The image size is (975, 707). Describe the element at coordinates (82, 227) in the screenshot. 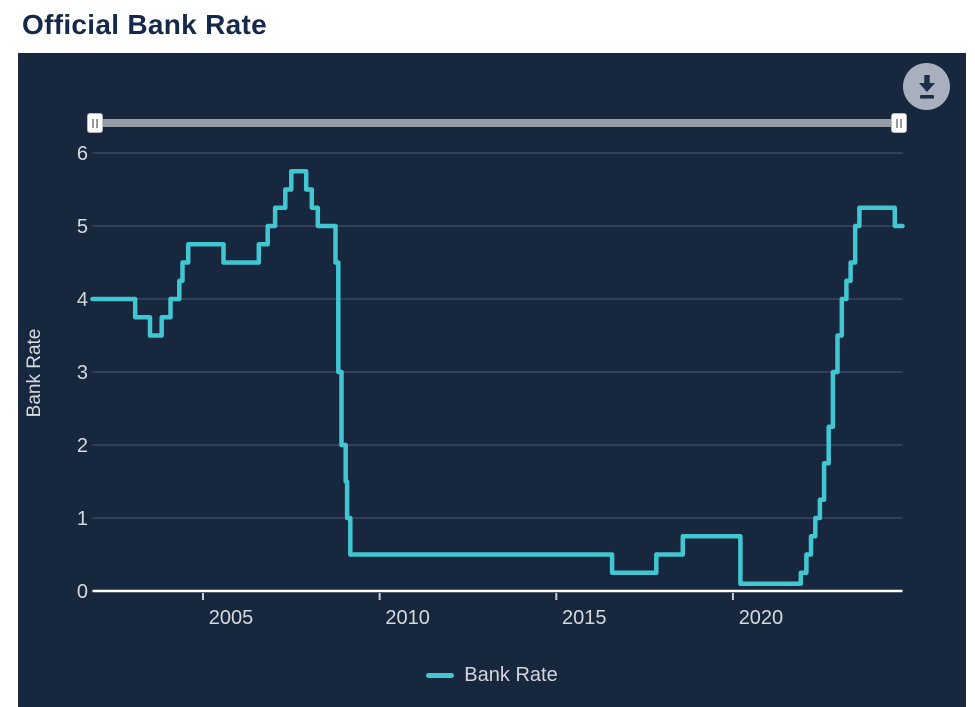

I see `svg-text: 5` at that location.